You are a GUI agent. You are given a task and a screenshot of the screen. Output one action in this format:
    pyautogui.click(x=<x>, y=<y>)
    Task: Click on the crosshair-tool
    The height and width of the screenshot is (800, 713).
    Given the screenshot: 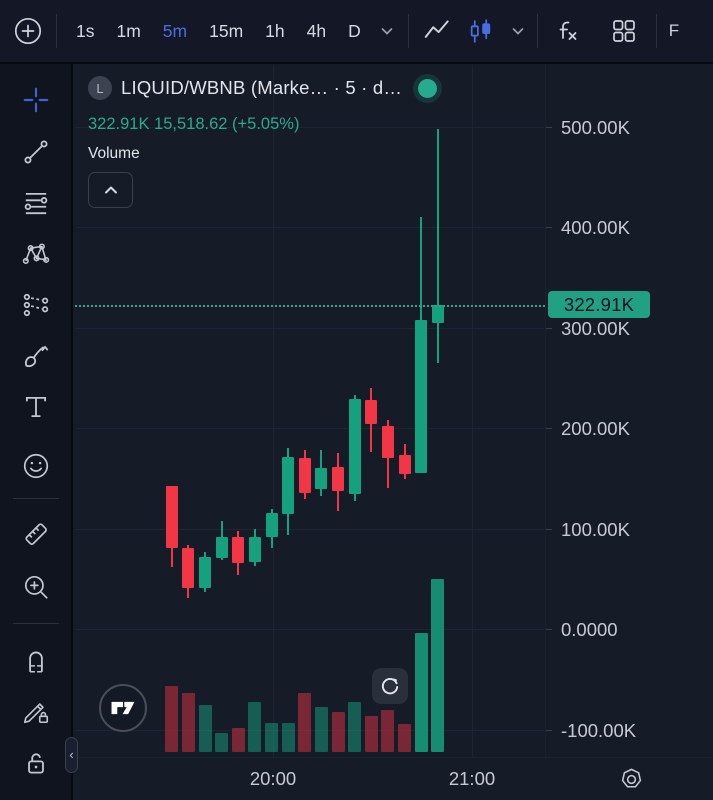 What is the action you would take?
    pyautogui.click(x=36, y=100)
    